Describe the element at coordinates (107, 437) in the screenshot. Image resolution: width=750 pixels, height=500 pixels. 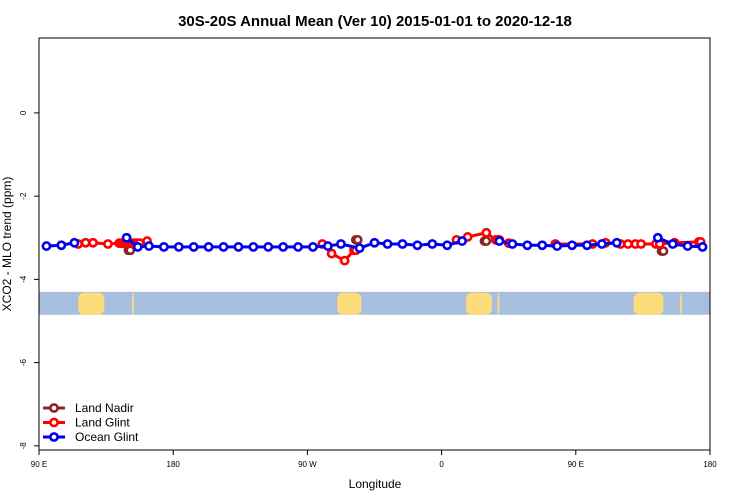
I see `legend-label: Ocean Glint` at that location.